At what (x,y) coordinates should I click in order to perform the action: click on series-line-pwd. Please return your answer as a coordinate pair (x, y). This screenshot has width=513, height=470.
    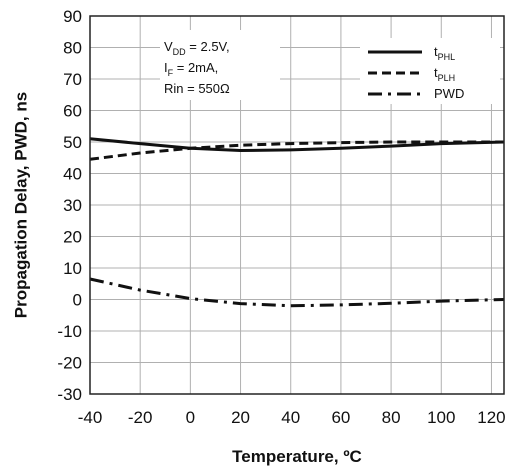
    Looking at the image, I should click on (297, 292).